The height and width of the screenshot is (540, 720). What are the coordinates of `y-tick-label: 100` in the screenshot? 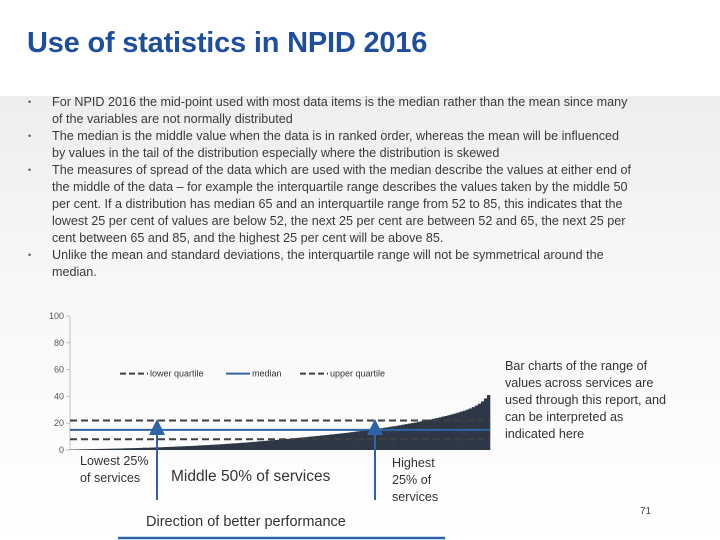 It's located at (56, 316).